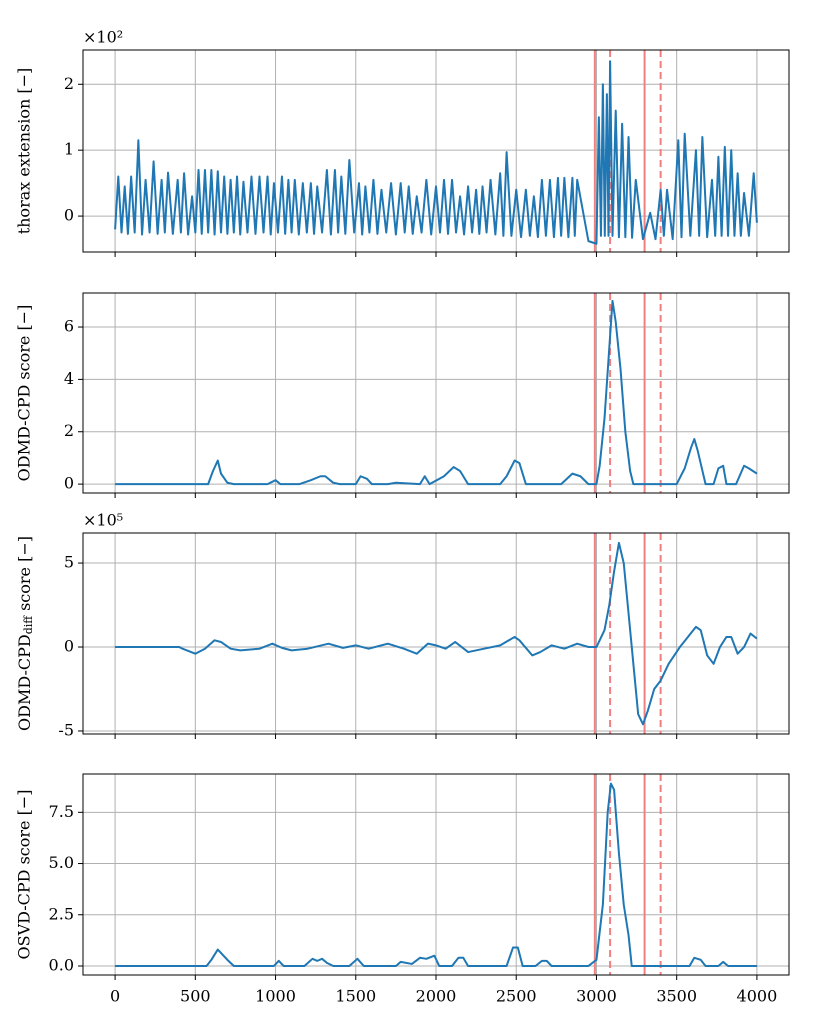  I want to click on y-axis-label: thorax extension [−], so click(24, 151).